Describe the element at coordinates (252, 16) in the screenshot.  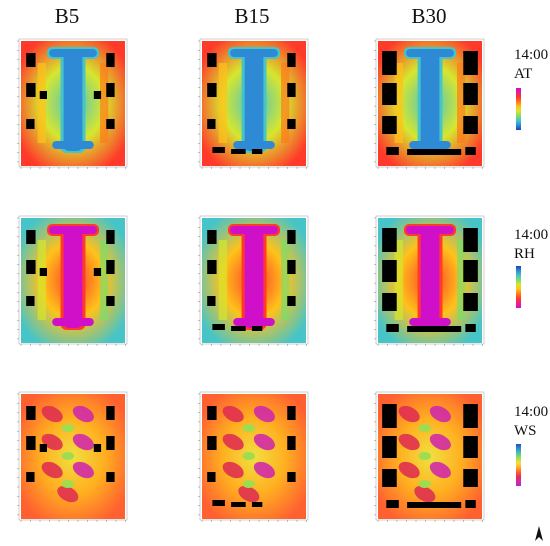
I see `column-title-b15: B15` at that location.